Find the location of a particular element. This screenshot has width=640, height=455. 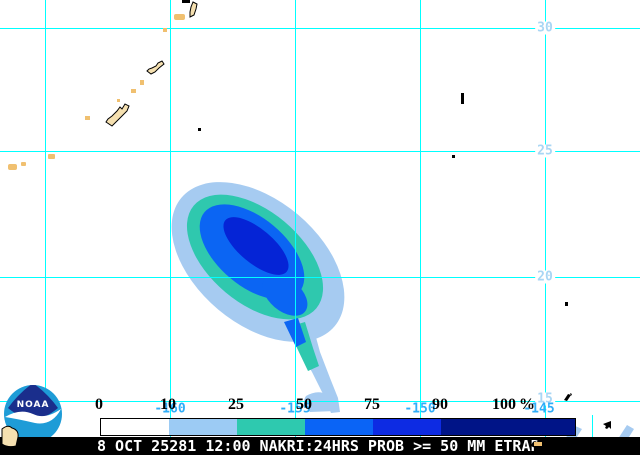

colorbar-tick-100: 100 is located at coordinates (504, 404).